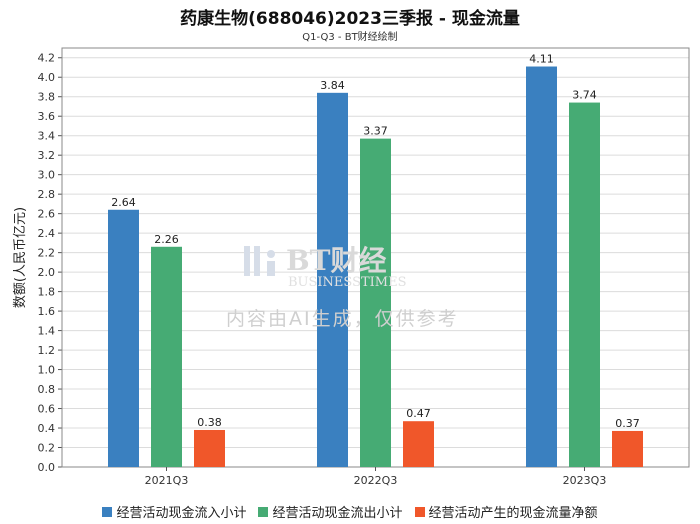  I want to click on legend-label-inflow: 经营活动现金流入小计, so click(181, 513).